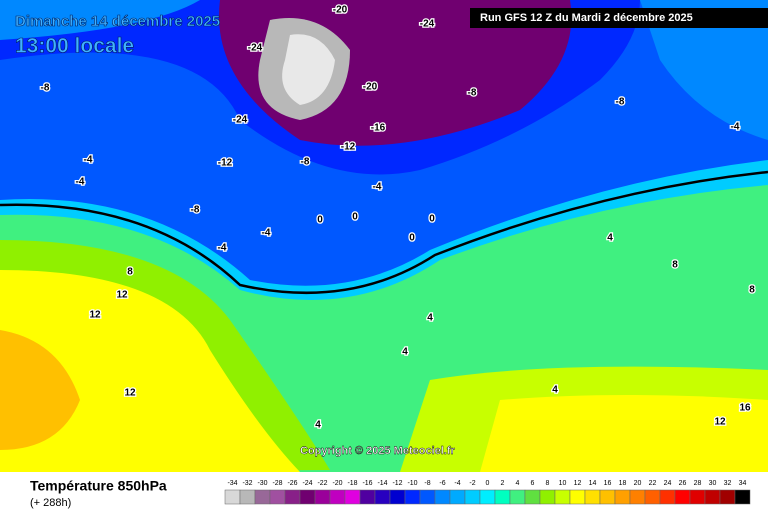  What do you see at coordinates (427, 483) in the screenshot?
I see `scale-label: -8` at bounding box center [427, 483].